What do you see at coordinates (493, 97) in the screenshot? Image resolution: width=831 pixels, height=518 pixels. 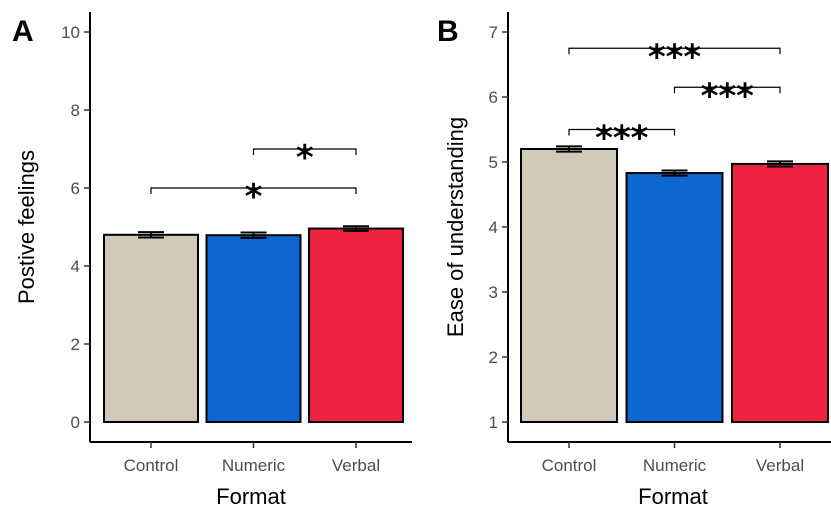 I see `y-tick-label-b-6: 6` at bounding box center [493, 97].